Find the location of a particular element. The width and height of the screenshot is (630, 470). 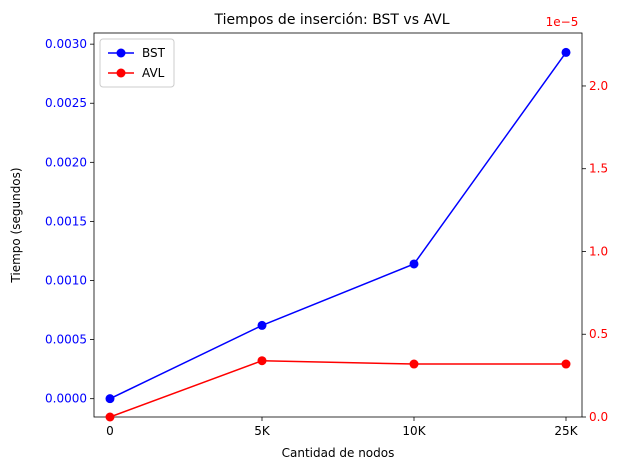

y-tick-label: 0.0000 is located at coordinates (66, 399).